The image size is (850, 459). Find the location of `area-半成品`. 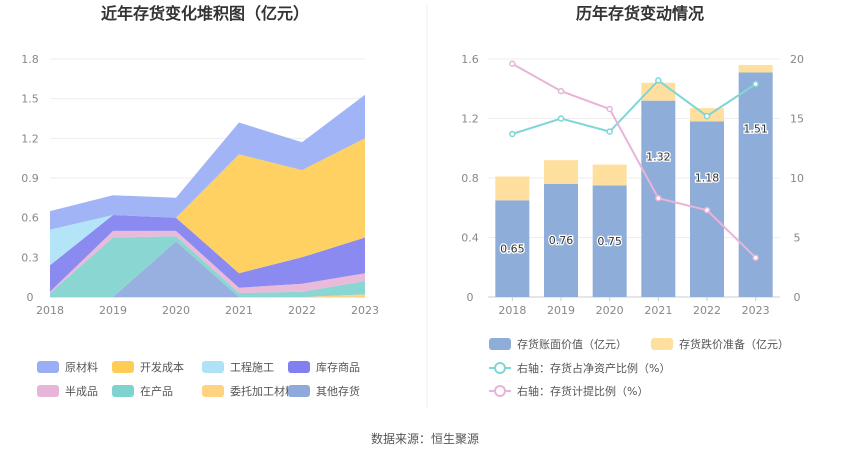

area-半成品 is located at coordinates (207, 261).